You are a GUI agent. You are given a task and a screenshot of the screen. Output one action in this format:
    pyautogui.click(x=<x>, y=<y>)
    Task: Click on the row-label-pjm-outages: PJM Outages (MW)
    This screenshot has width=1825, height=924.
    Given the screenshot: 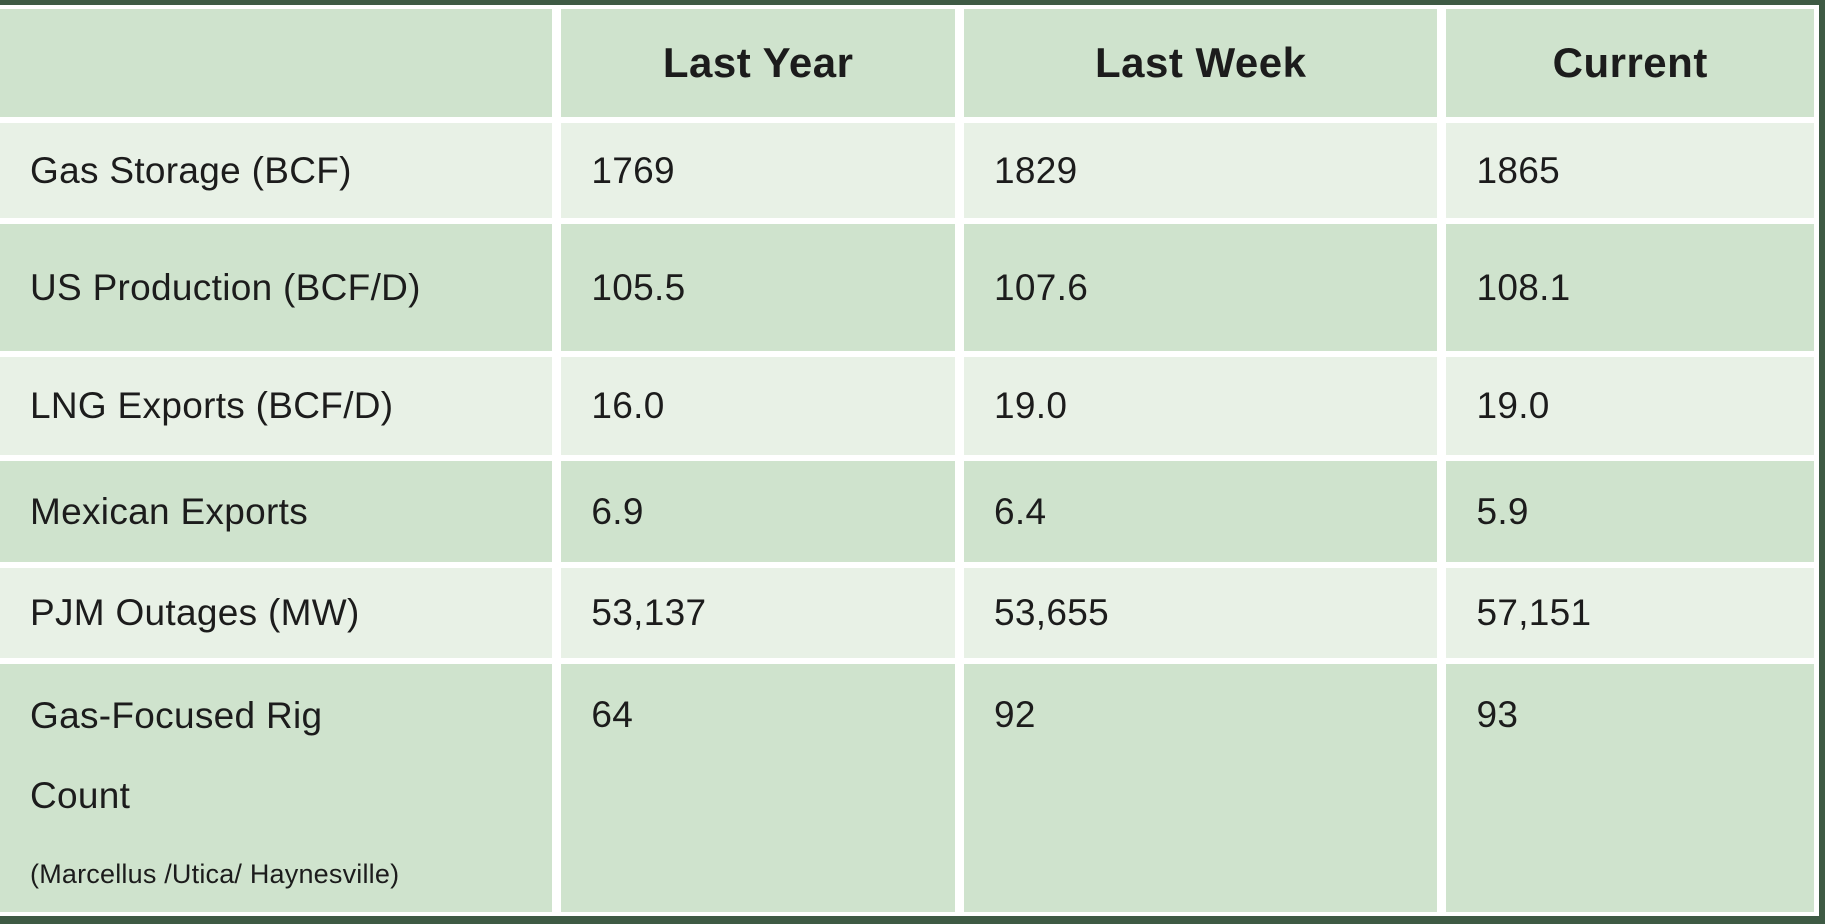 What is the action you would take?
    pyautogui.click(x=276, y=613)
    